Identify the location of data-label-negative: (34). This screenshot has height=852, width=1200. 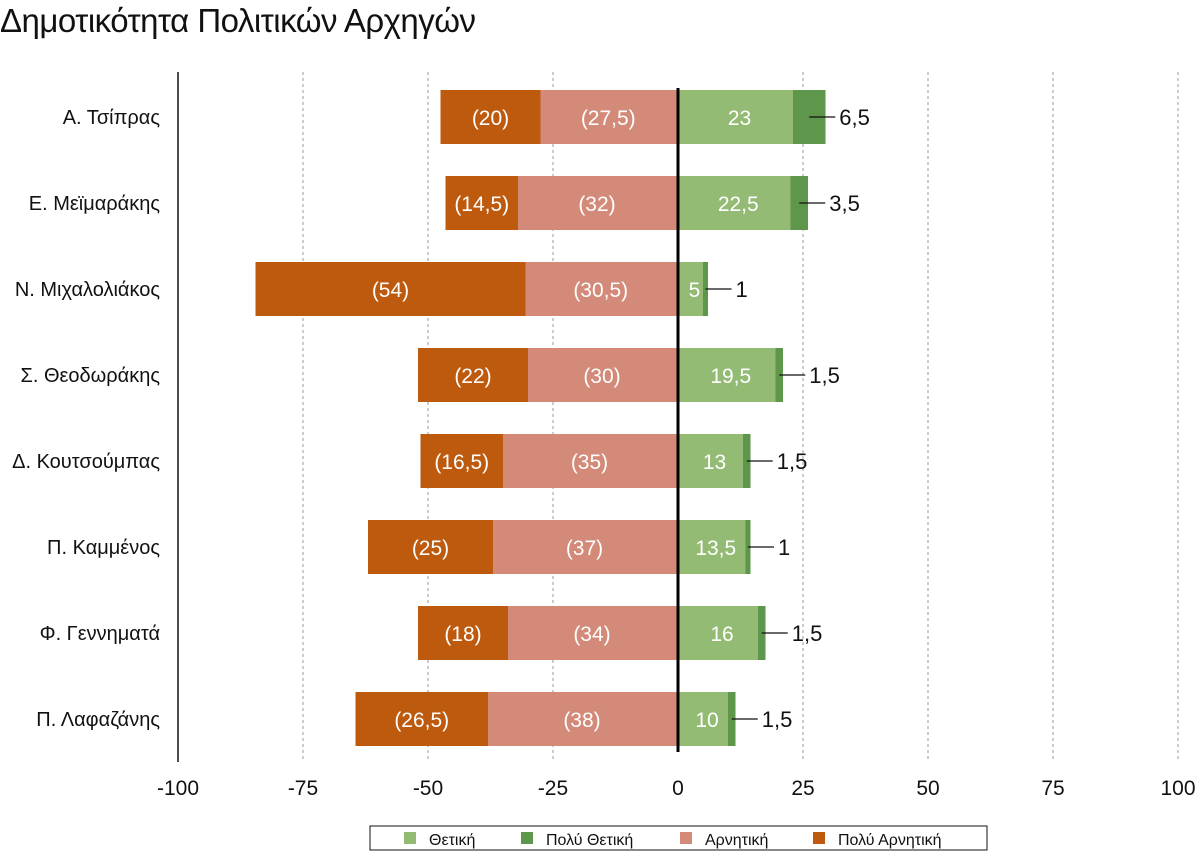
(591, 634).